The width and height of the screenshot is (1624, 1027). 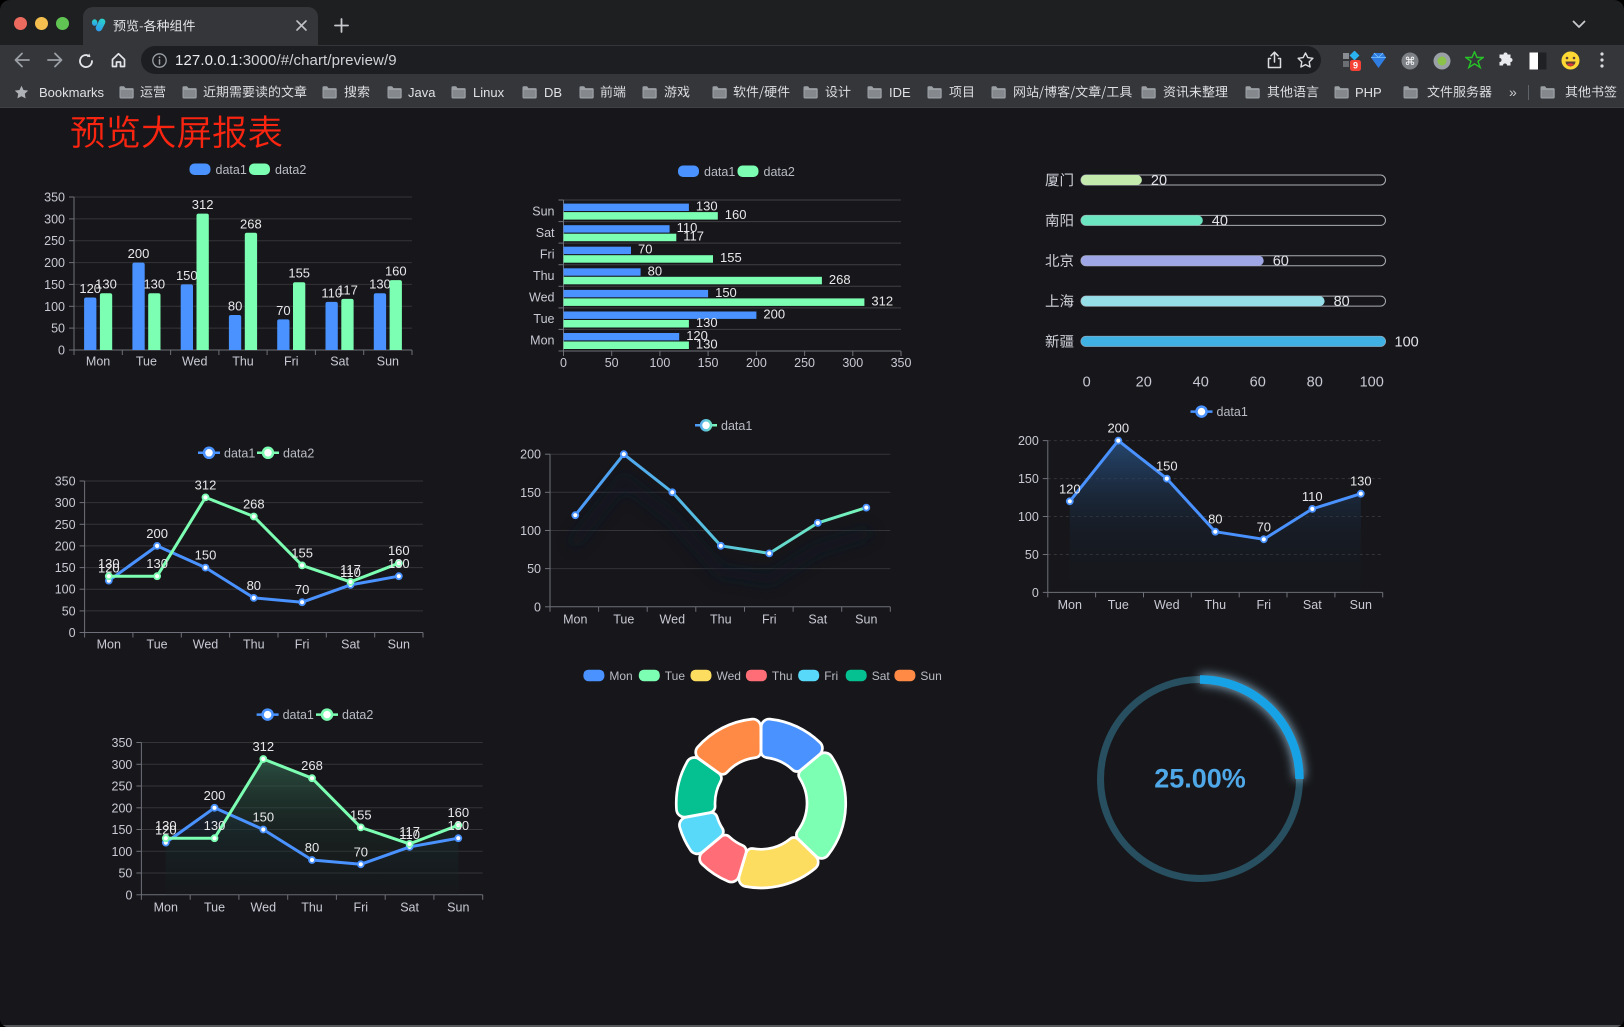 I want to click on svg-text: 160, so click(x=399, y=550).